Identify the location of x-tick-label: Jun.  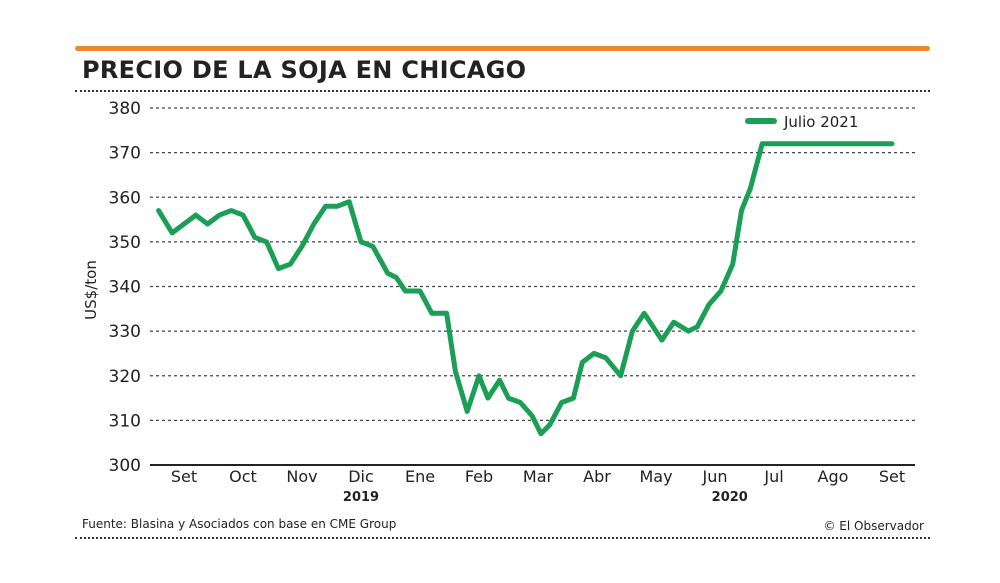
(715, 476).